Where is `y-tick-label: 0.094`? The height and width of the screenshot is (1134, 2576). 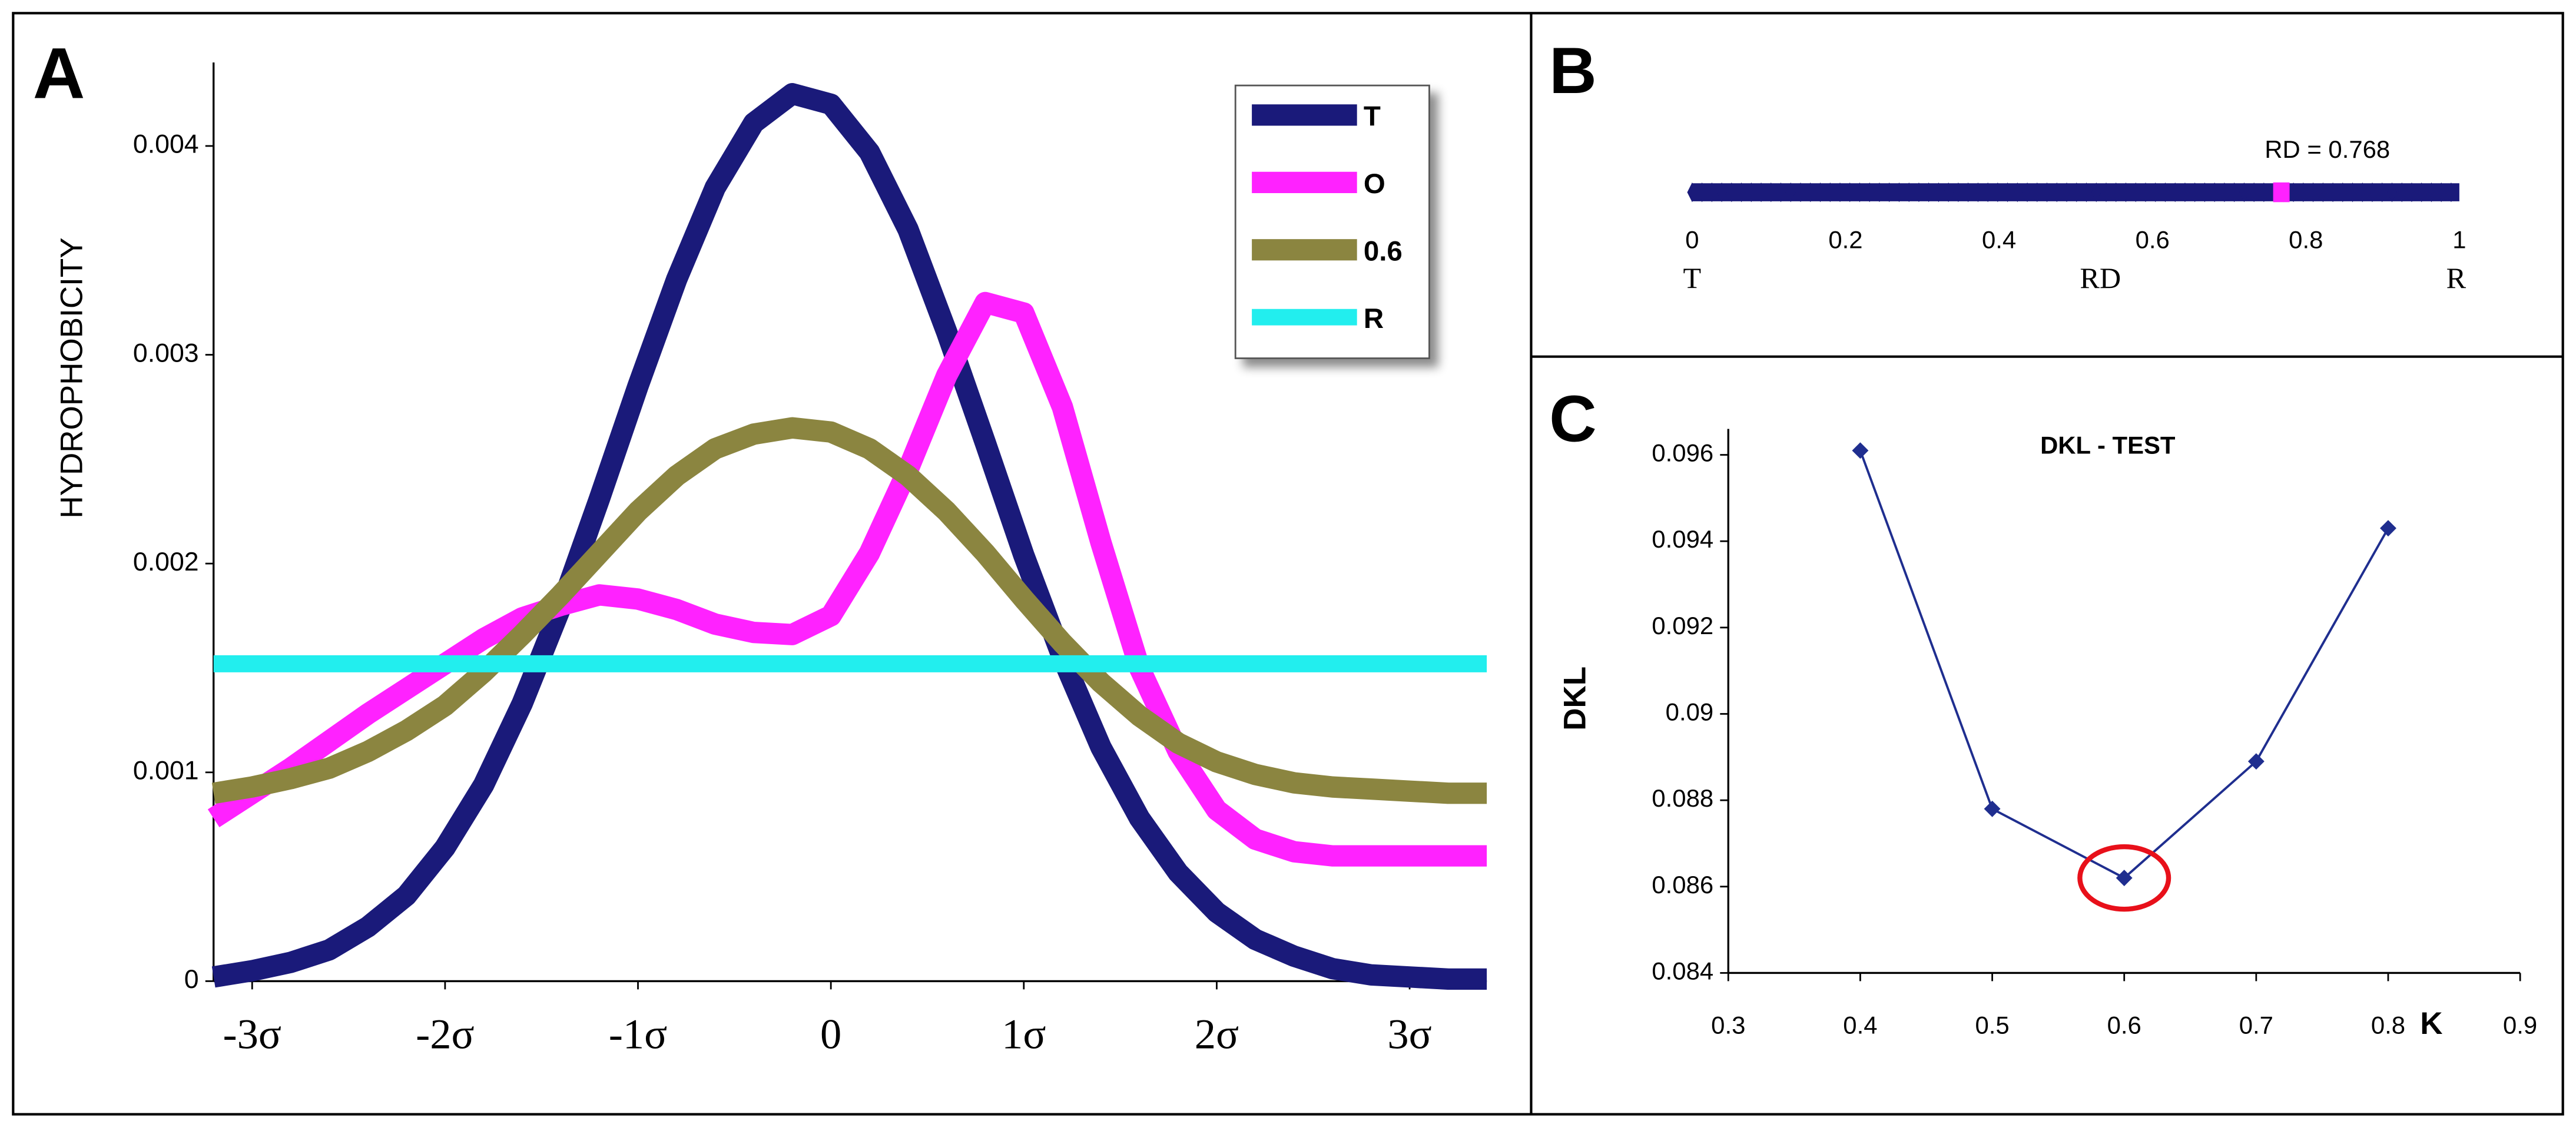
y-tick-label: 0.094 is located at coordinates (1682, 539).